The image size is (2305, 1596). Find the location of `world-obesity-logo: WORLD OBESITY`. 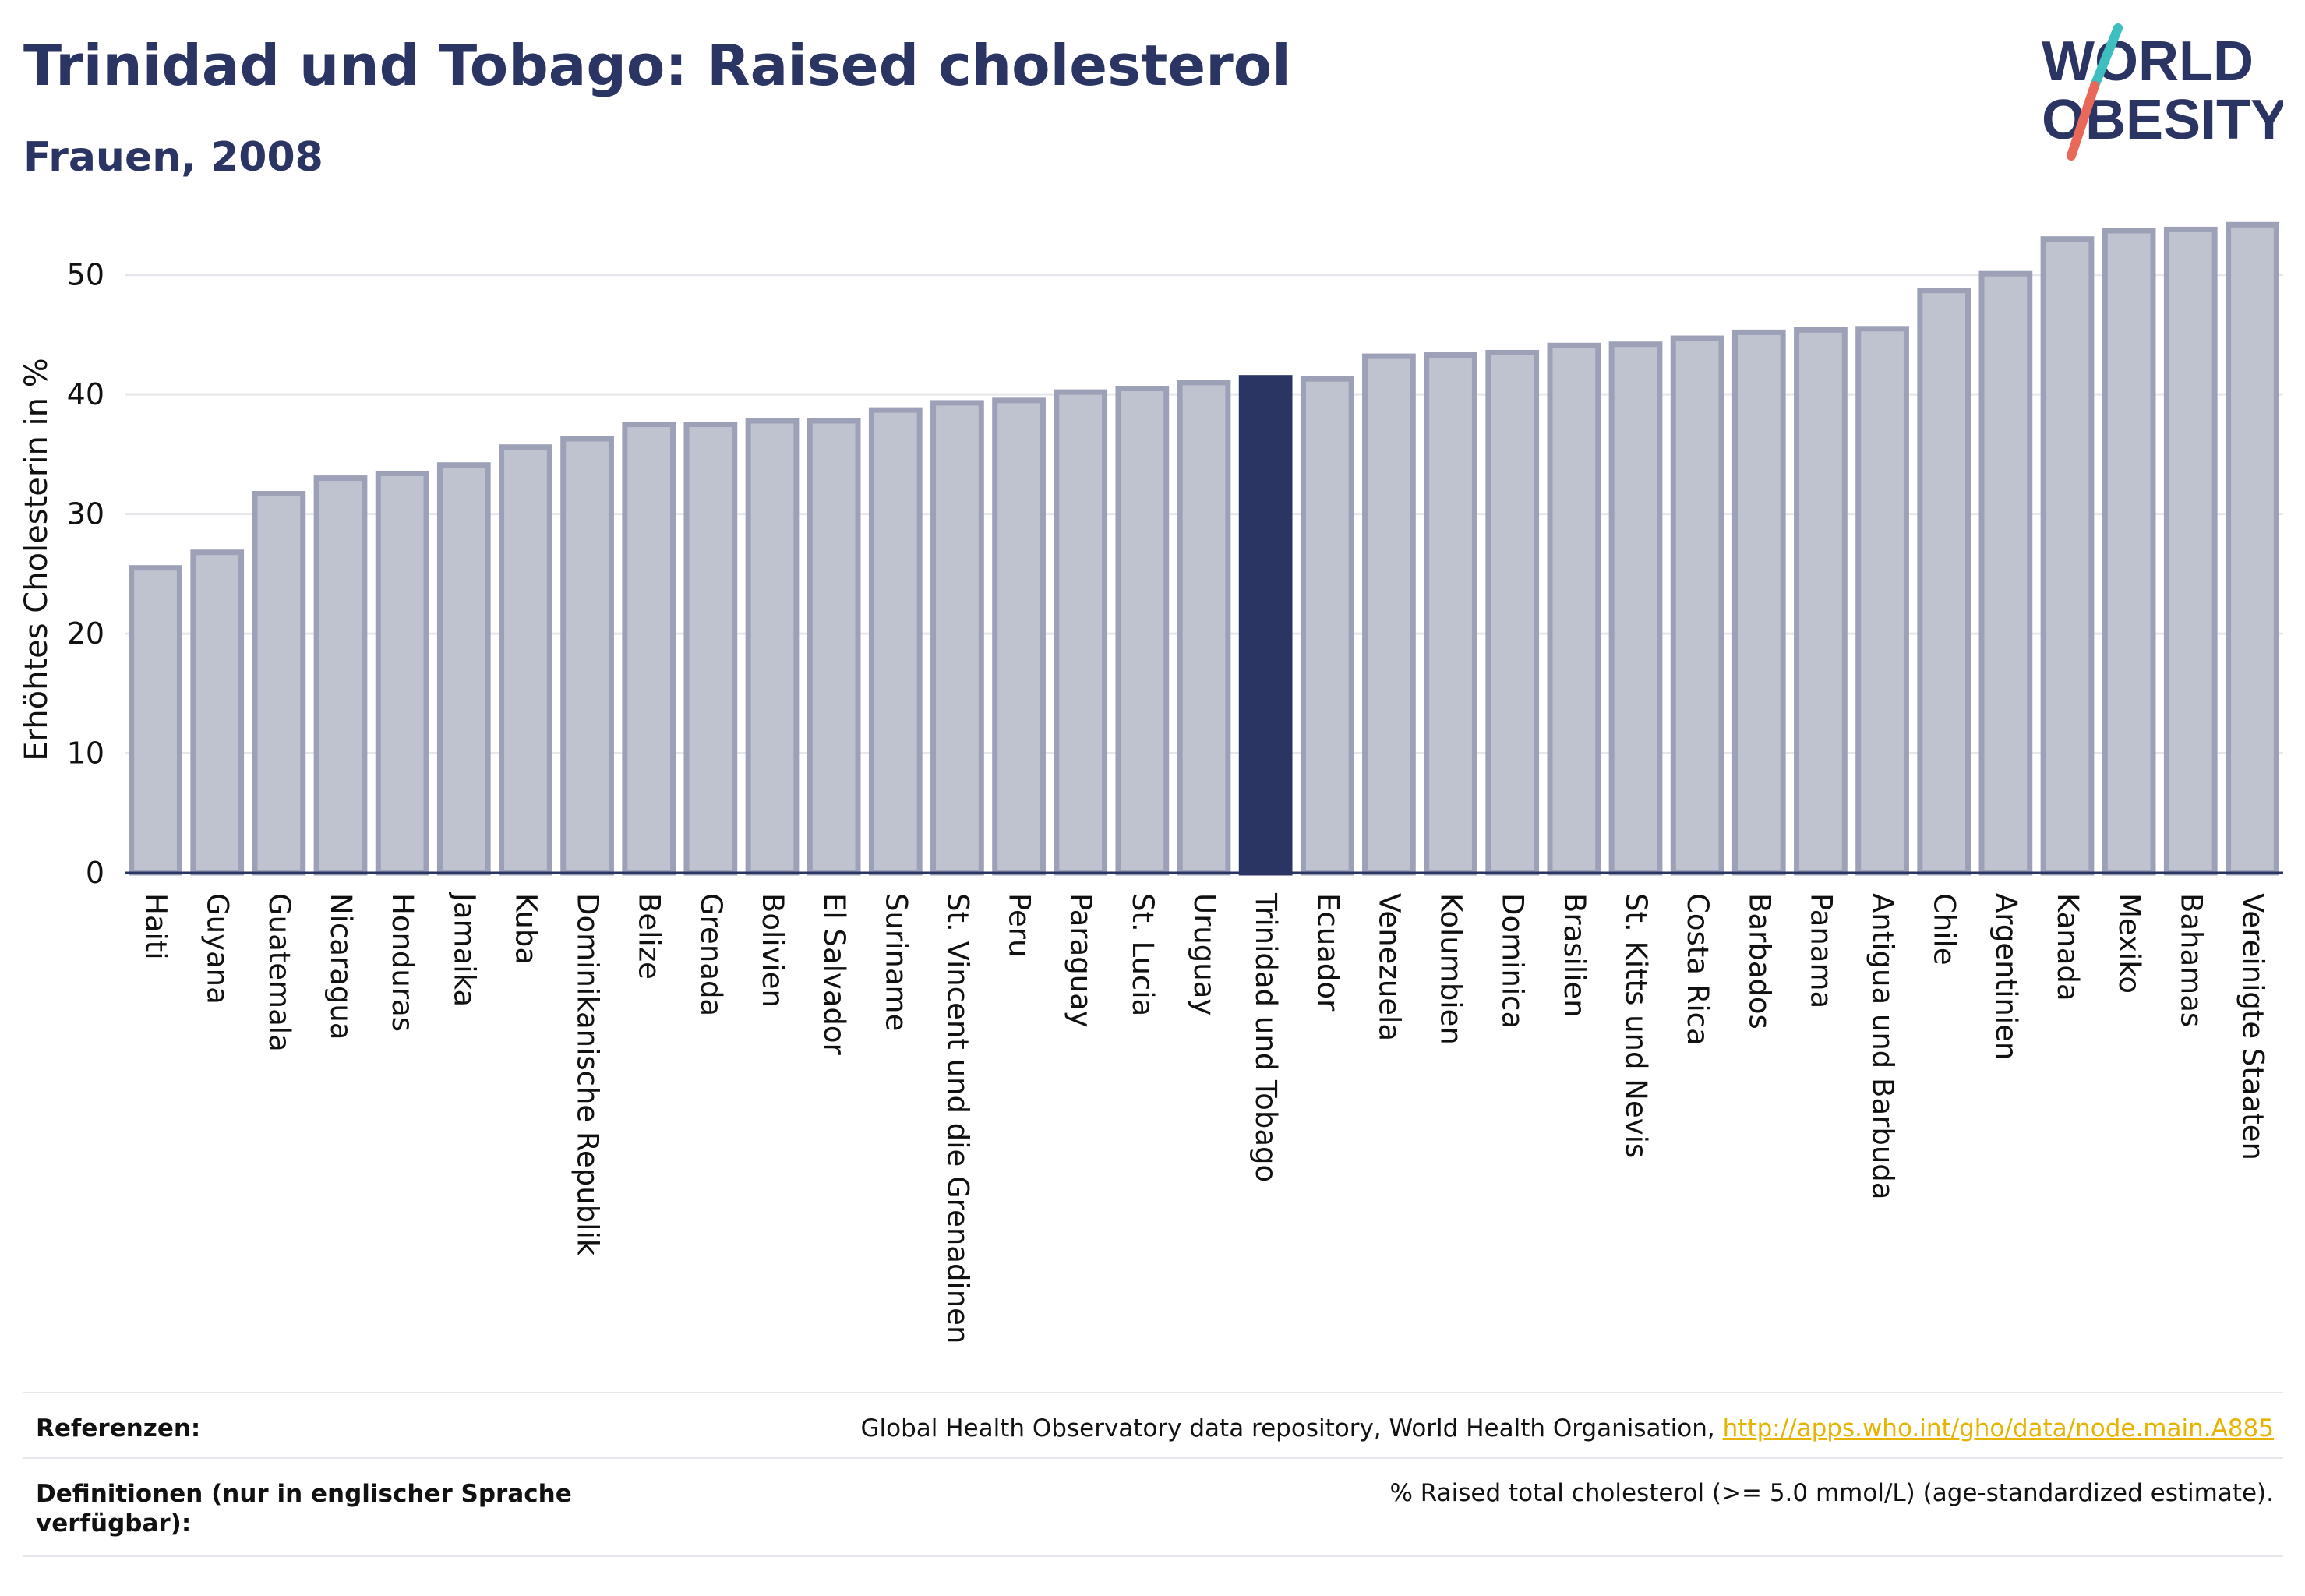

world-obesity-logo: WORLD OBESITY is located at coordinates (2154, 92).